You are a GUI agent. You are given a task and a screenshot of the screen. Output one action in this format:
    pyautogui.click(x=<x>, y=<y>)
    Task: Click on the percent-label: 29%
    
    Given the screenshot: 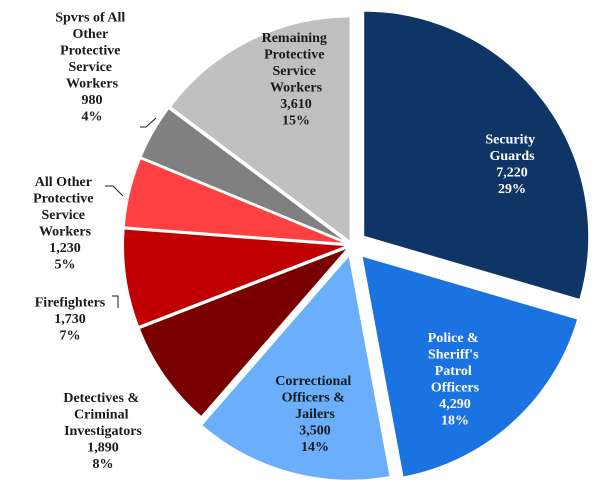 What is the action you would take?
    pyautogui.click(x=512, y=189)
    